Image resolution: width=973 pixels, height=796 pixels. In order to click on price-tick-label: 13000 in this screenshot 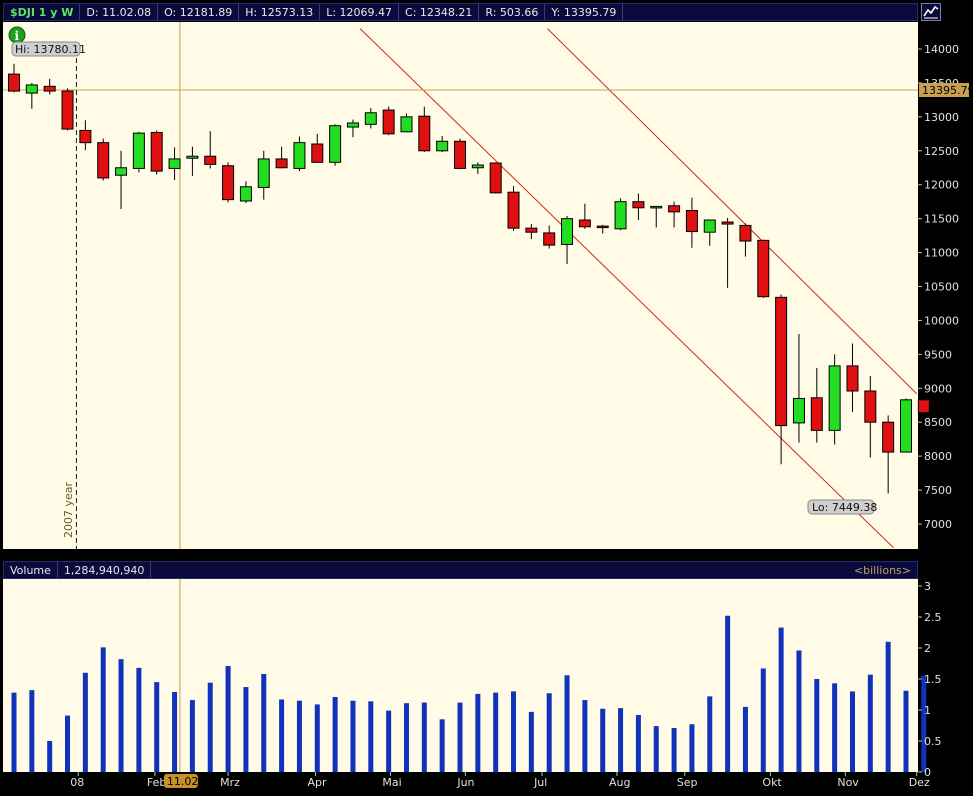, I will do `click(941, 117)`.